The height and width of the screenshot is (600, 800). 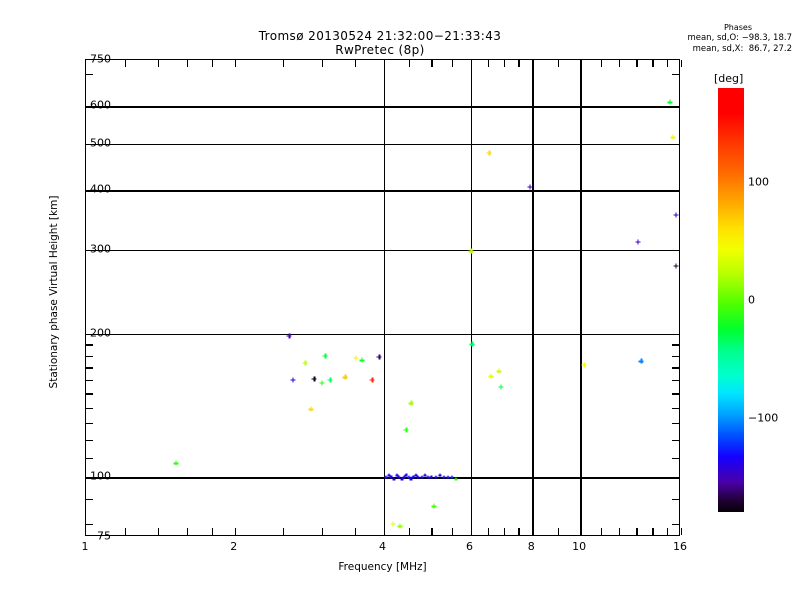 I want to click on y-axis-label: 400, so click(x=100, y=189).